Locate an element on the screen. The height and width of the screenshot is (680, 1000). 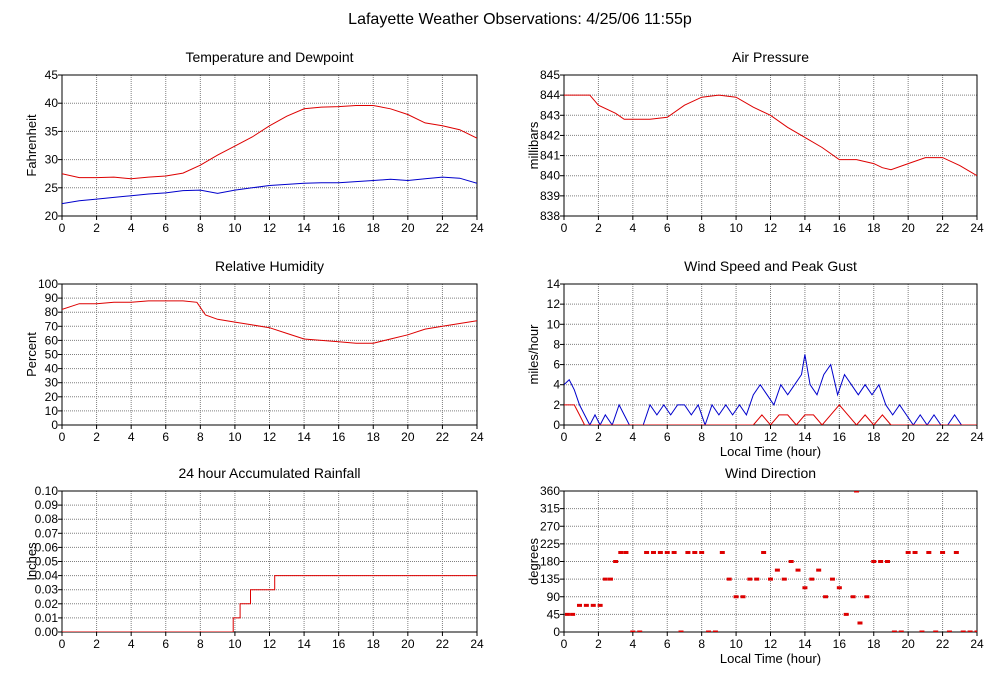
y-tick-label: 0.04 is located at coordinates (47, 576).